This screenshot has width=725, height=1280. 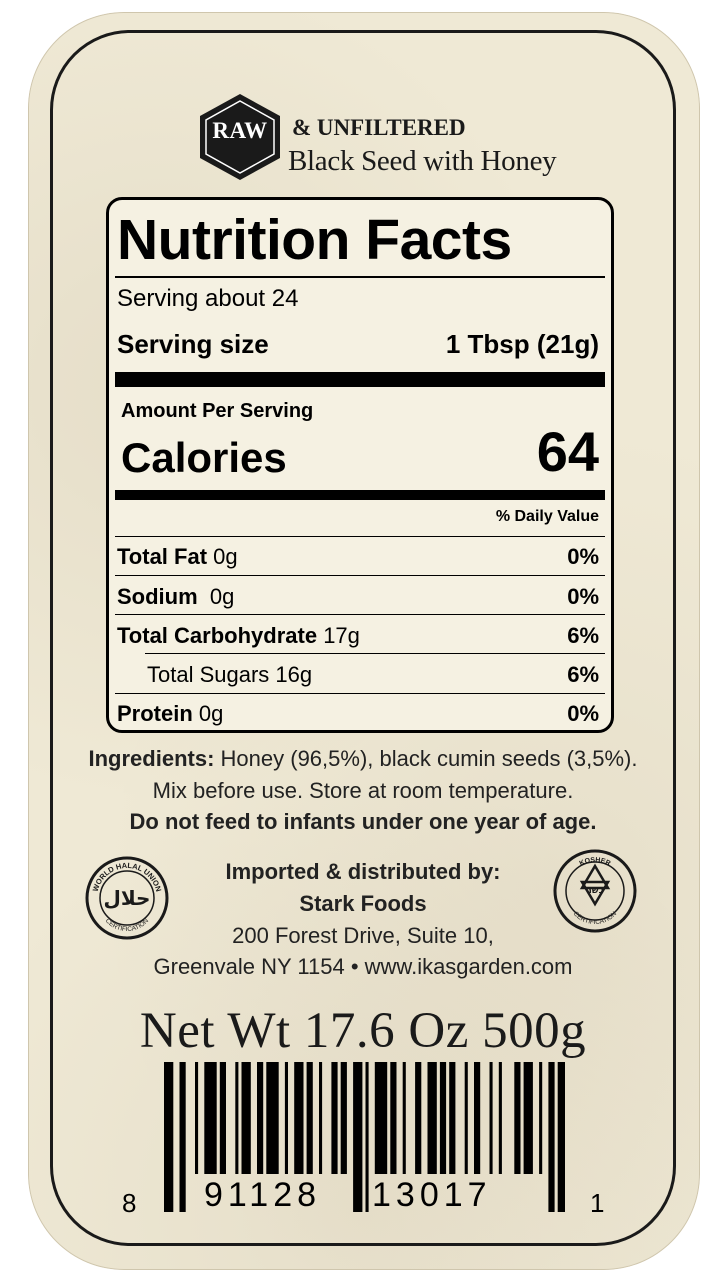 I want to click on nutrient-row-protein: Protein 0g, so click(x=170, y=714).